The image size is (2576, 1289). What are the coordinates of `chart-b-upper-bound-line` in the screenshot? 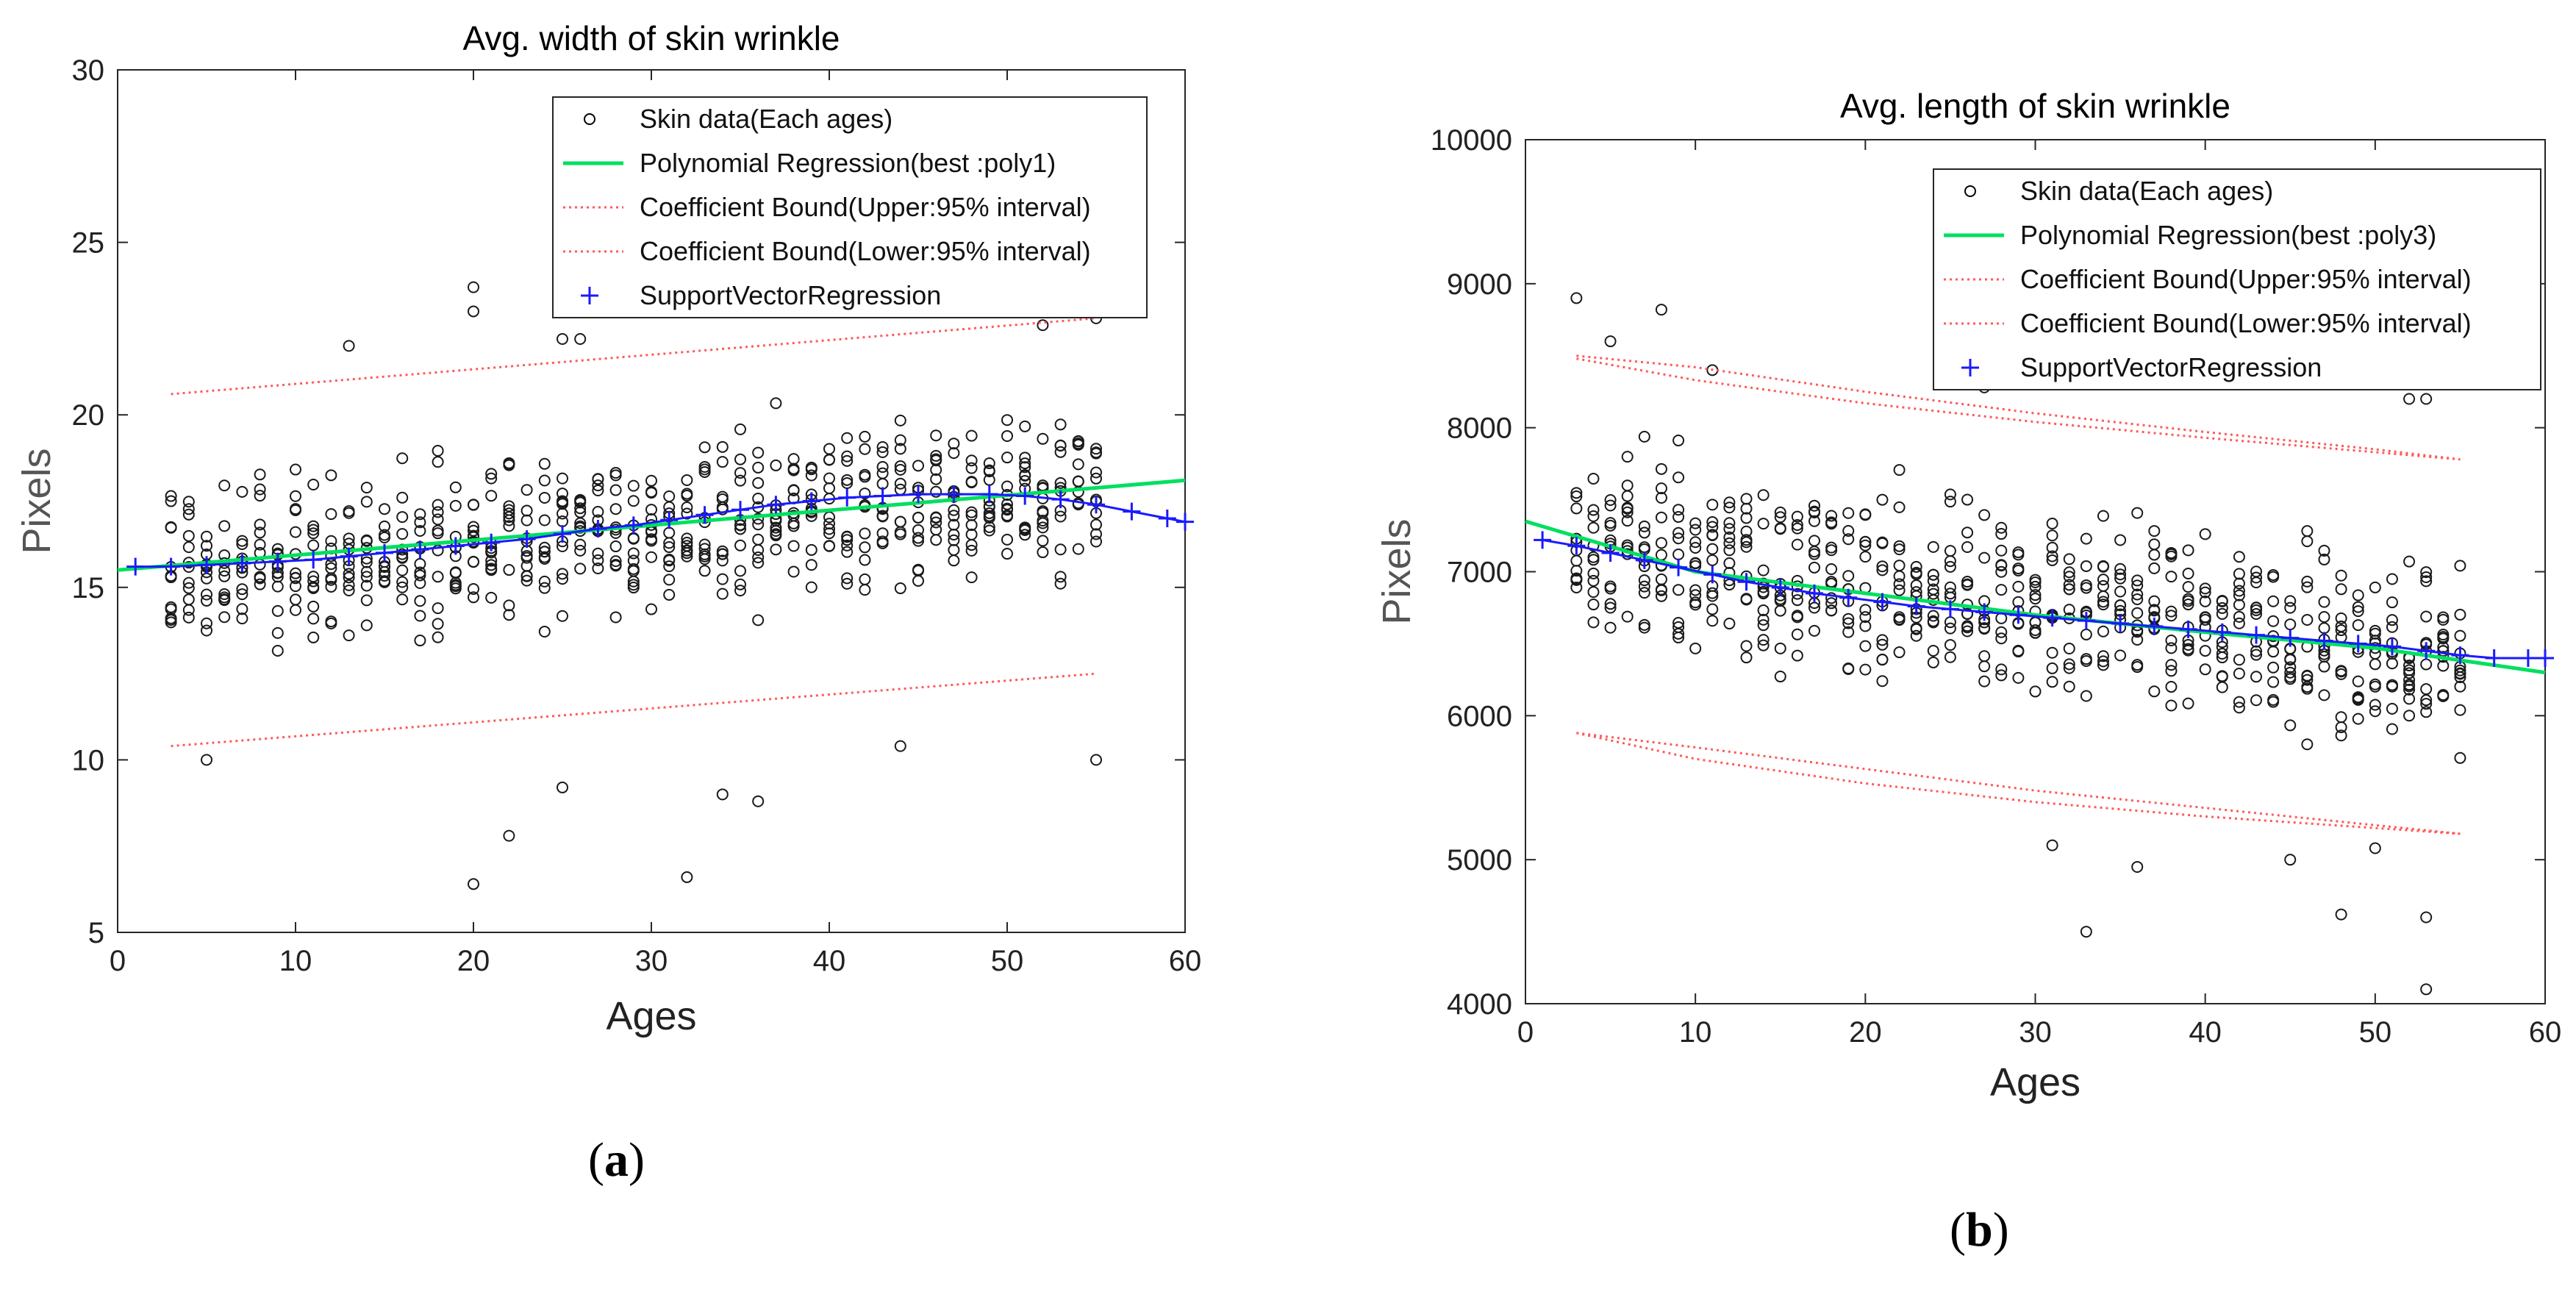 It's located at (2018, 407).